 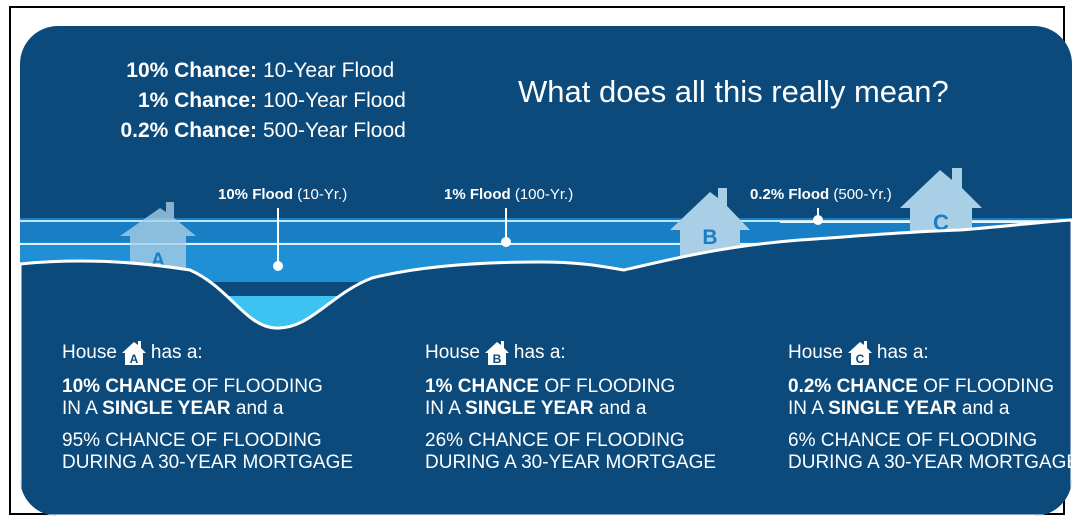 I want to click on flood-label-100yr: 1% Flood (100-Yr.), so click(x=508, y=194).